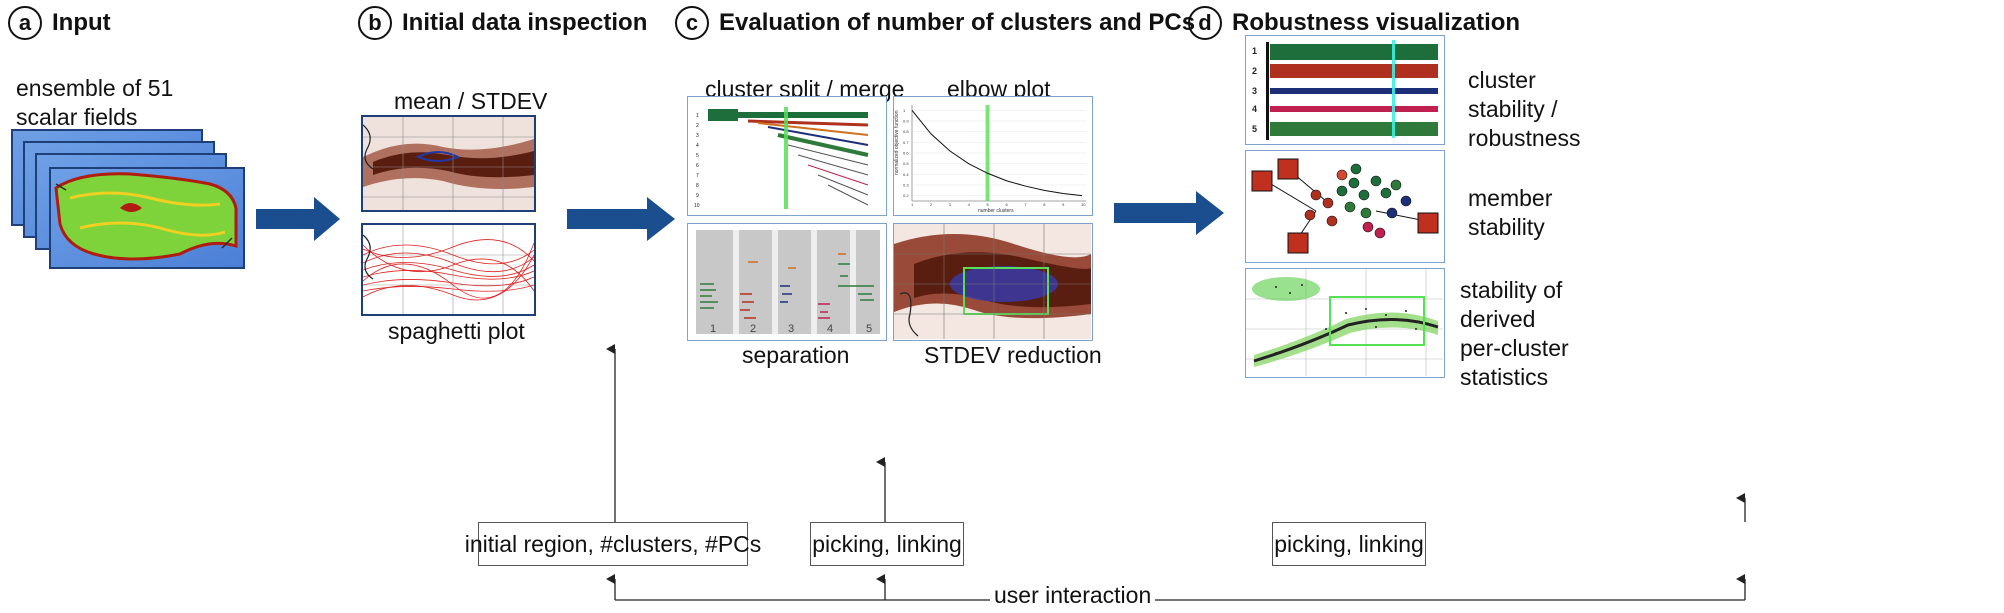  Describe the element at coordinates (697, 196) in the screenshot. I see `split-row-label: 9` at that location.